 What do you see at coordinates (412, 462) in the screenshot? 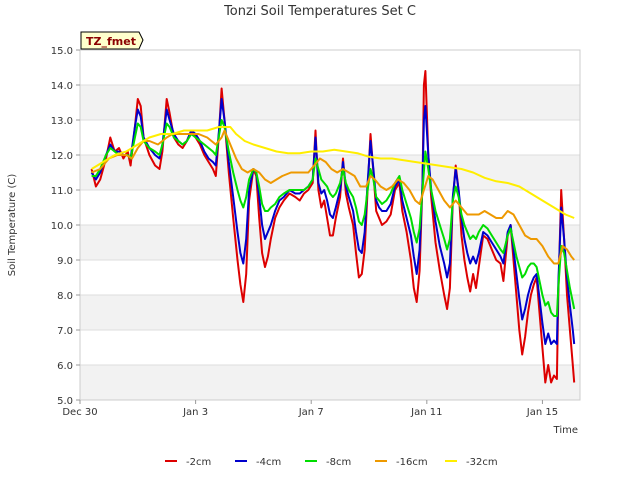
I see `legend-label: -16cm` at bounding box center [412, 462].